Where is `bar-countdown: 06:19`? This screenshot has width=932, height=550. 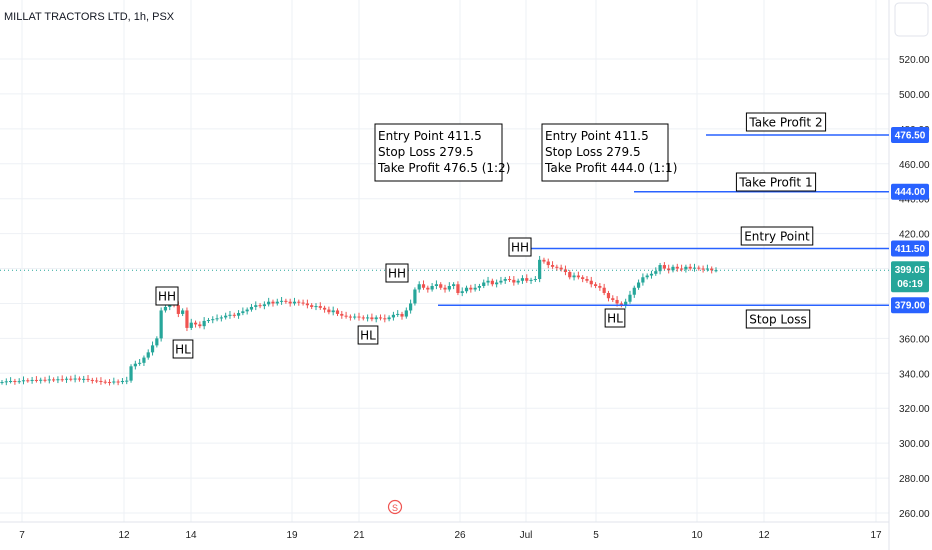
bar-countdown: 06:19 is located at coordinates (910, 284).